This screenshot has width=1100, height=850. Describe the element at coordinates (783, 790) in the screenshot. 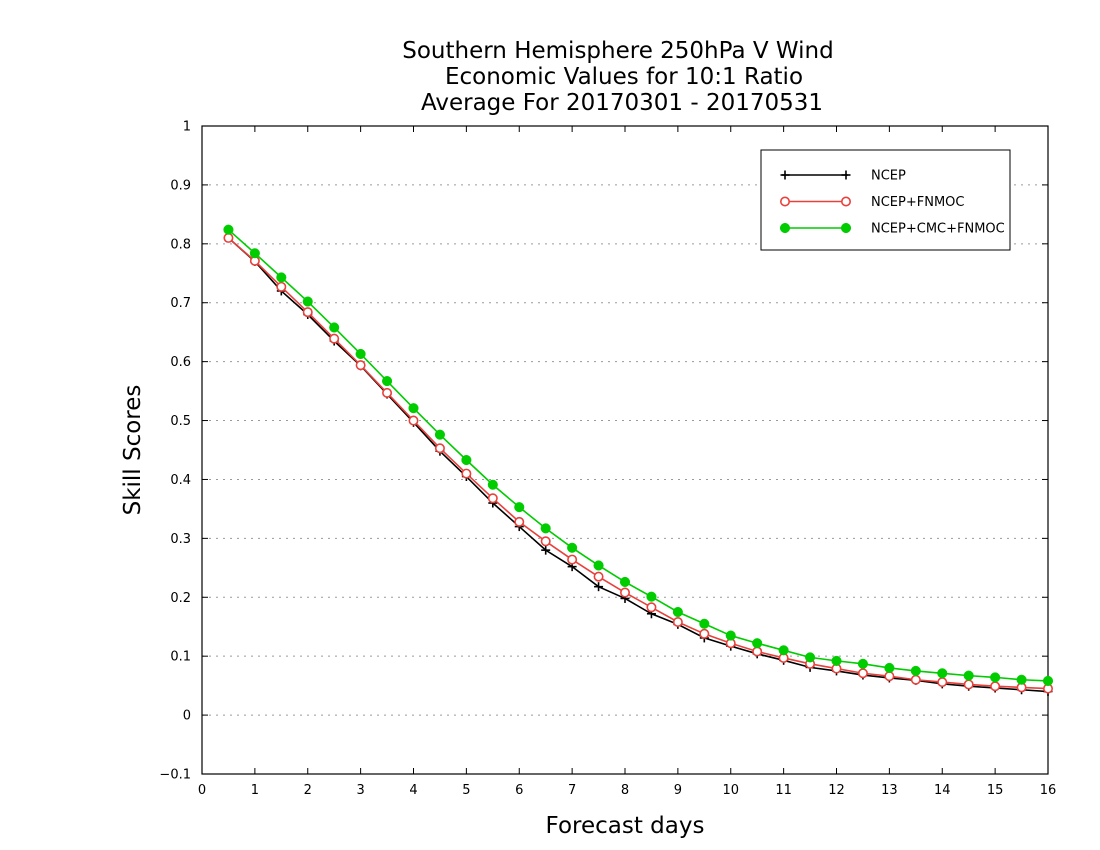

I see `x-tick-label: 11` at that location.